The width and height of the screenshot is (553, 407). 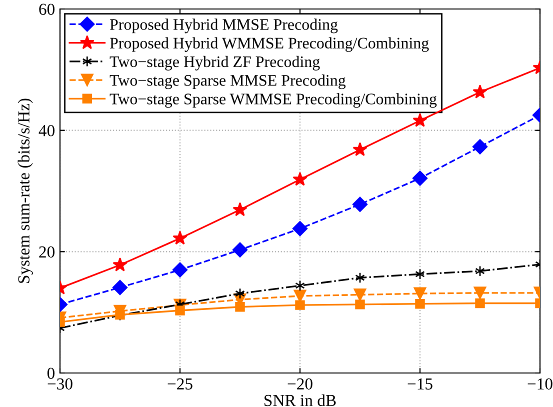 What do you see at coordinates (51, 373) in the screenshot?
I see `y-tick-label: 0` at bounding box center [51, 373].